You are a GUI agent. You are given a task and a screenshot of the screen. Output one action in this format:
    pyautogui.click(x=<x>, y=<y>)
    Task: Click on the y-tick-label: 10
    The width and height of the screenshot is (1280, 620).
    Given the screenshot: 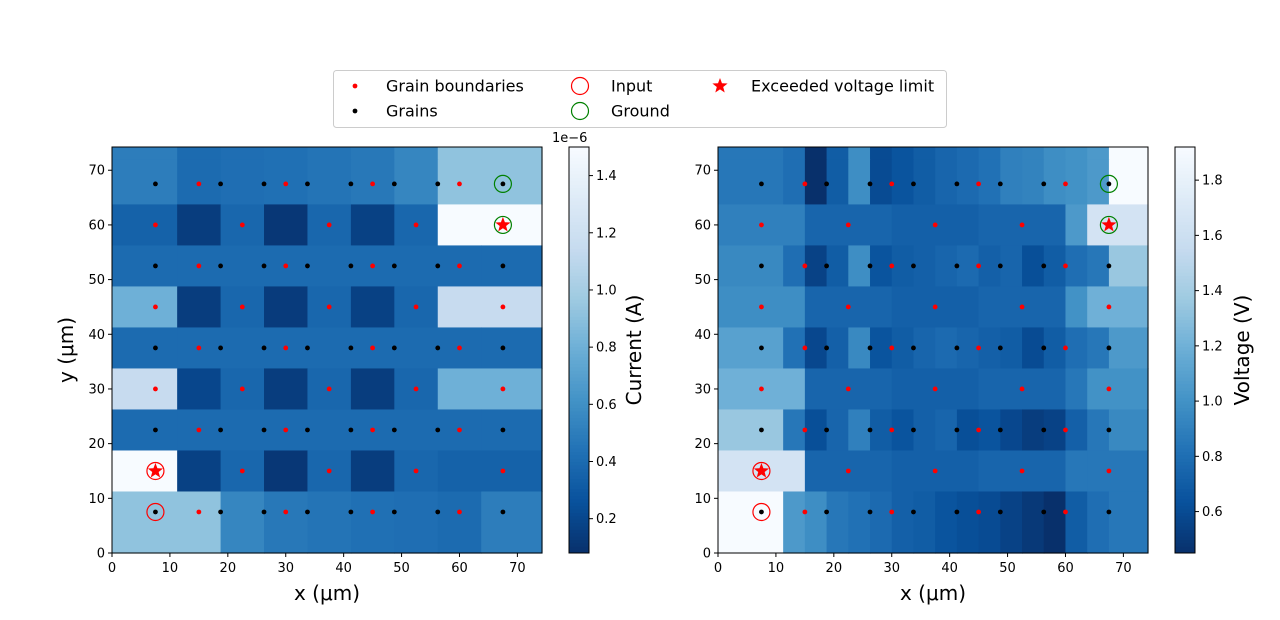 What is the action you would take?
    pyautogui.click(x=702, y=499)
    